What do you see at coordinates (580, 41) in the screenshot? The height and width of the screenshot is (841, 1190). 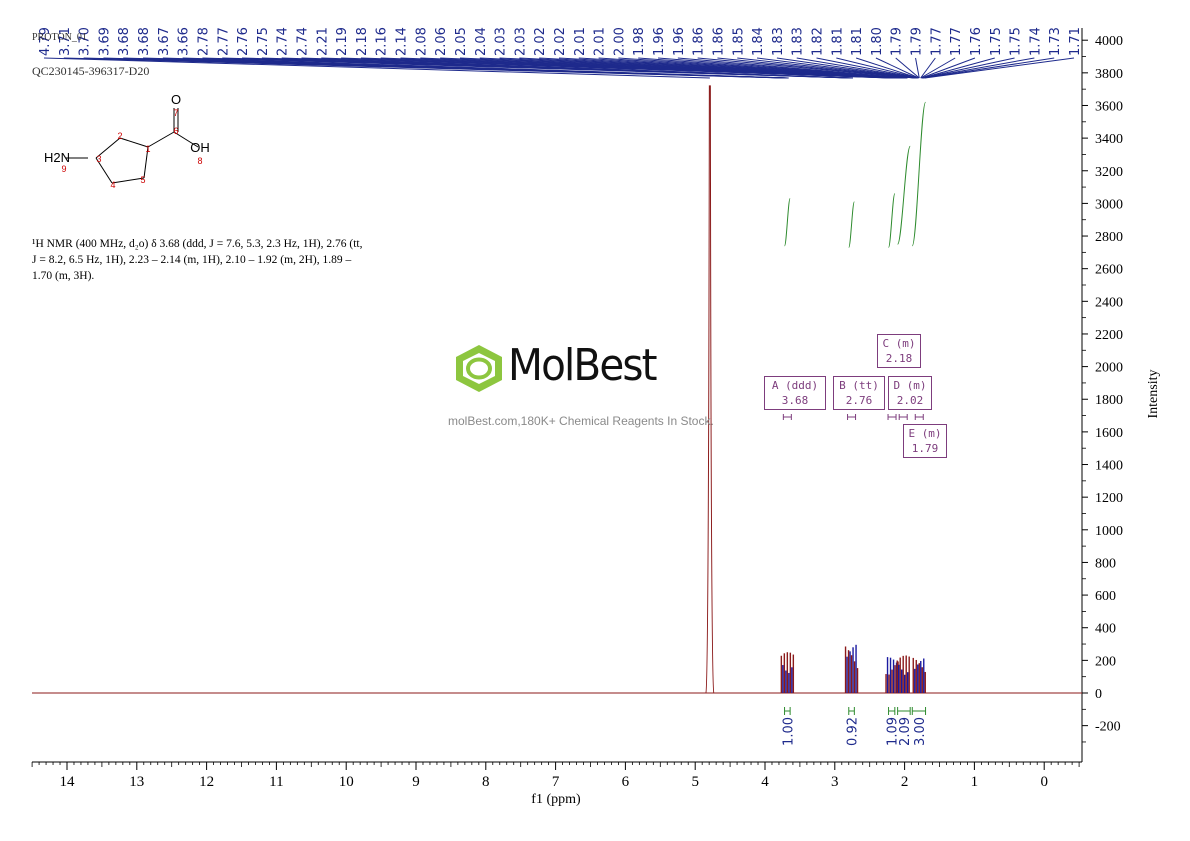 I see `peak-label: 2.01` at bounding box center [580, 41].